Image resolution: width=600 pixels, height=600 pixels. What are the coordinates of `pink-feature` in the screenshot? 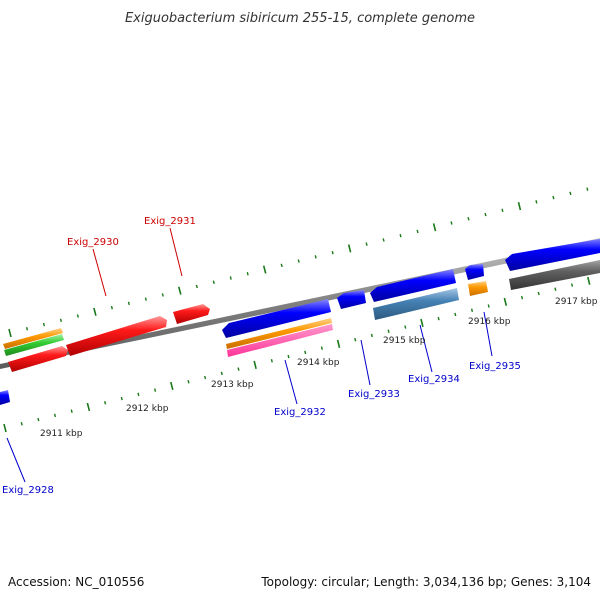 It's located at (280, 340).